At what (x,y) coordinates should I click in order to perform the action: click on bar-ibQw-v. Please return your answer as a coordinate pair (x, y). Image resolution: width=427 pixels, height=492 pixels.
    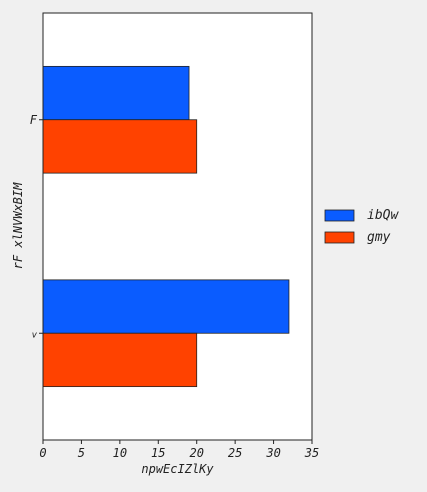
    Looking at the image, I should click on (166, 306).